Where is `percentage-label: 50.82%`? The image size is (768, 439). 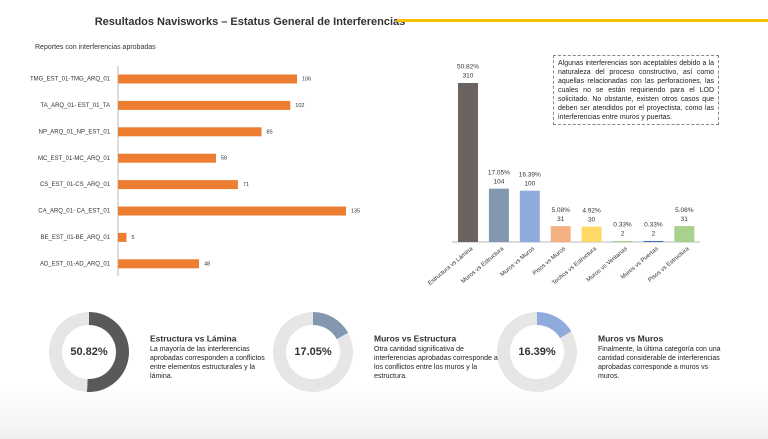 percentage-label: 50.82% is located at coordinates (468, 67).